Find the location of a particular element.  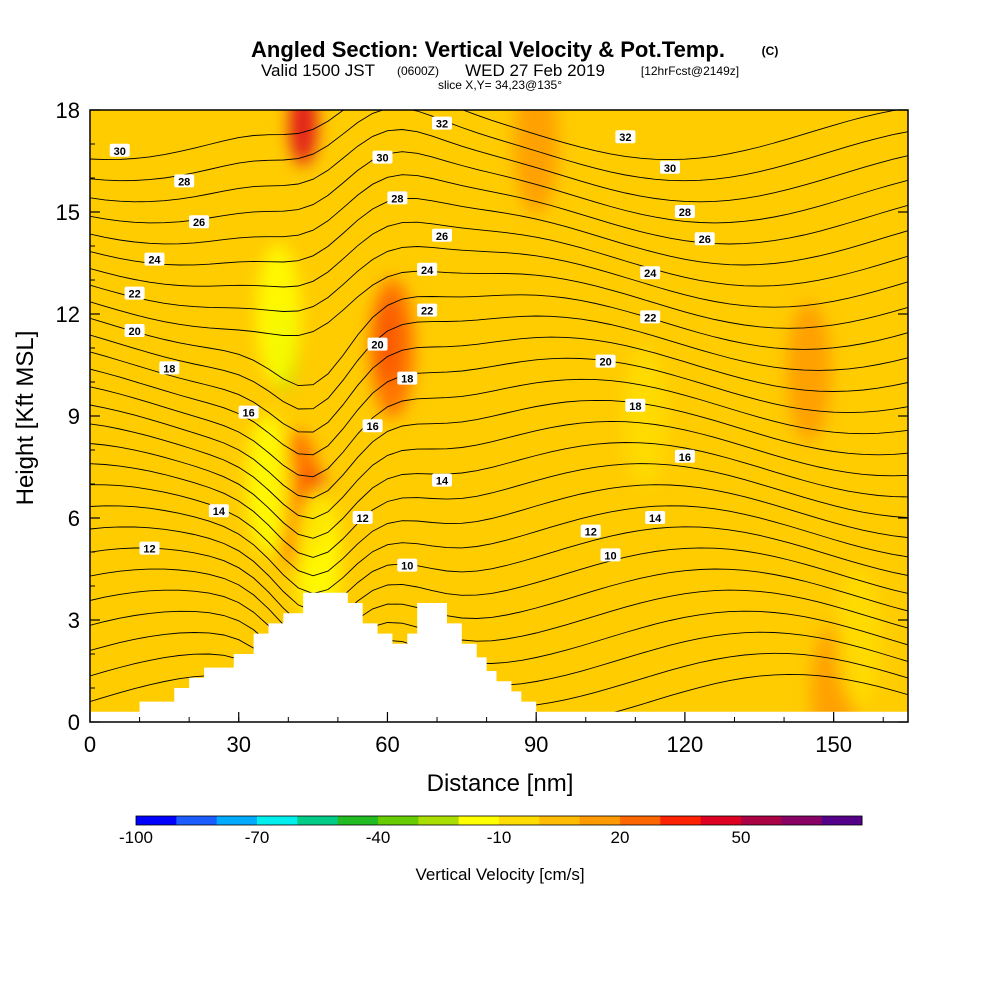

isotherm-label: 18 is located at coordinates (635, 405).